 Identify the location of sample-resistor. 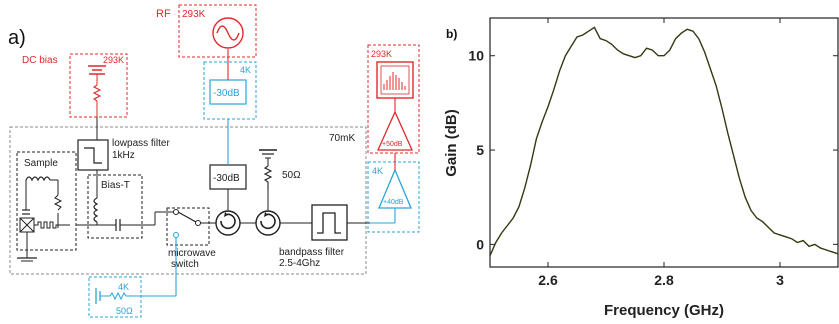
(58, 202).